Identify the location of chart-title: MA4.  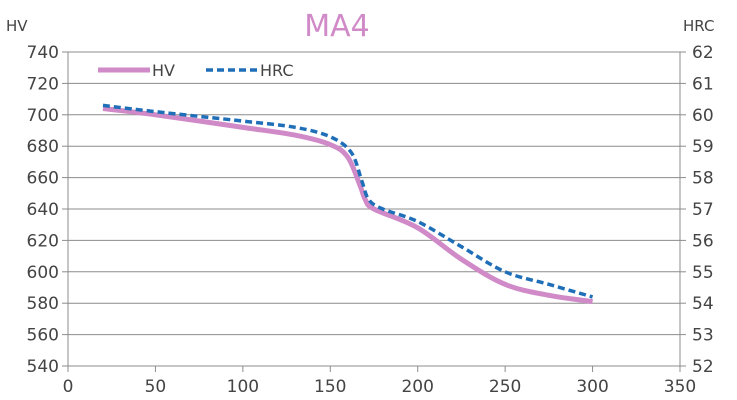
(337, 26).